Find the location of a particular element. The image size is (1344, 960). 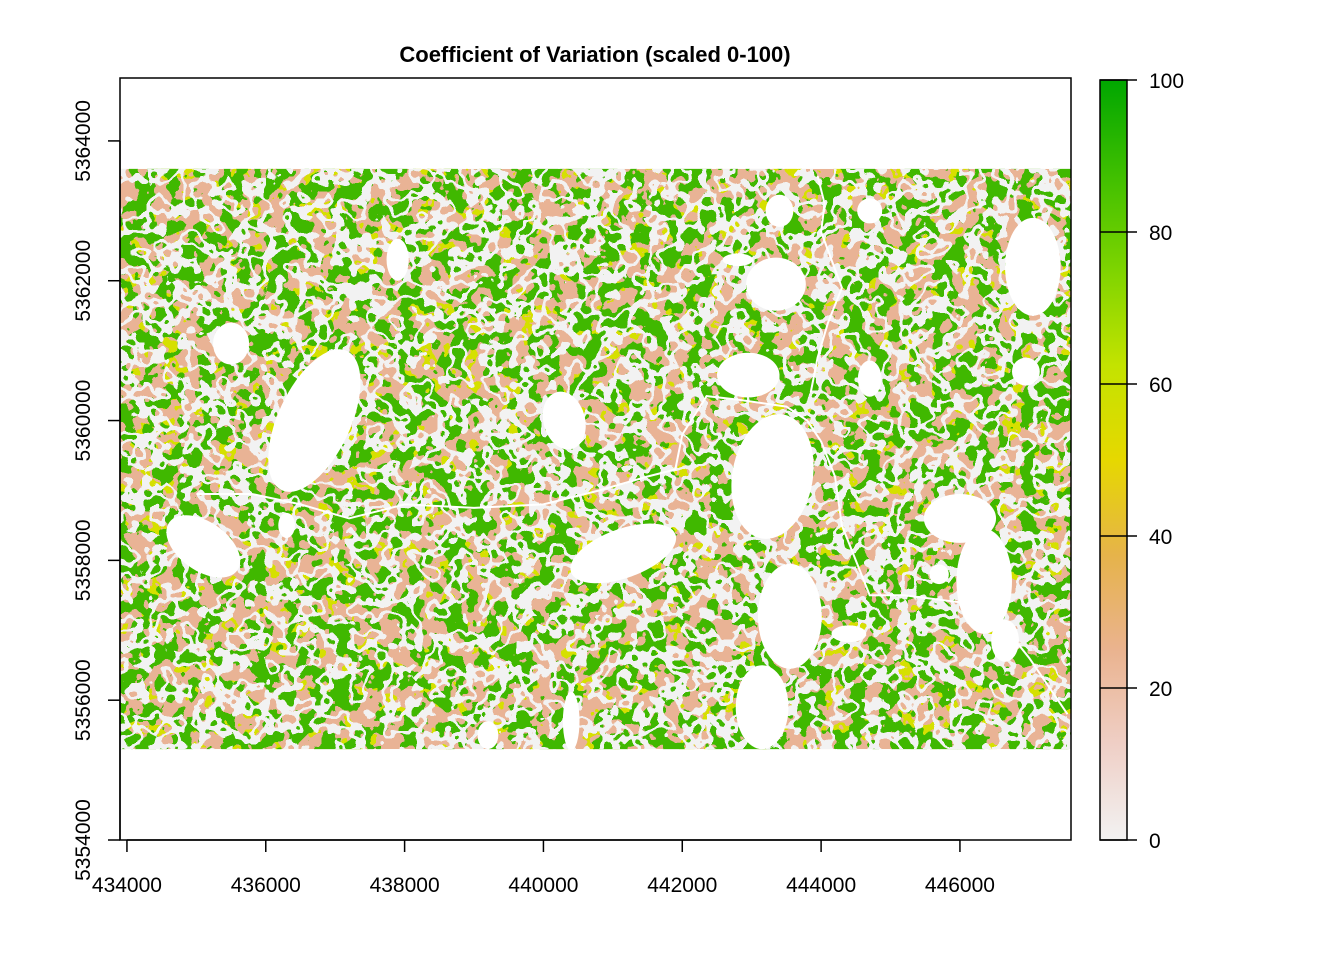

chart-title: Coefficient of Variation (scaled 0-100) is located at coordinates (594, 54).